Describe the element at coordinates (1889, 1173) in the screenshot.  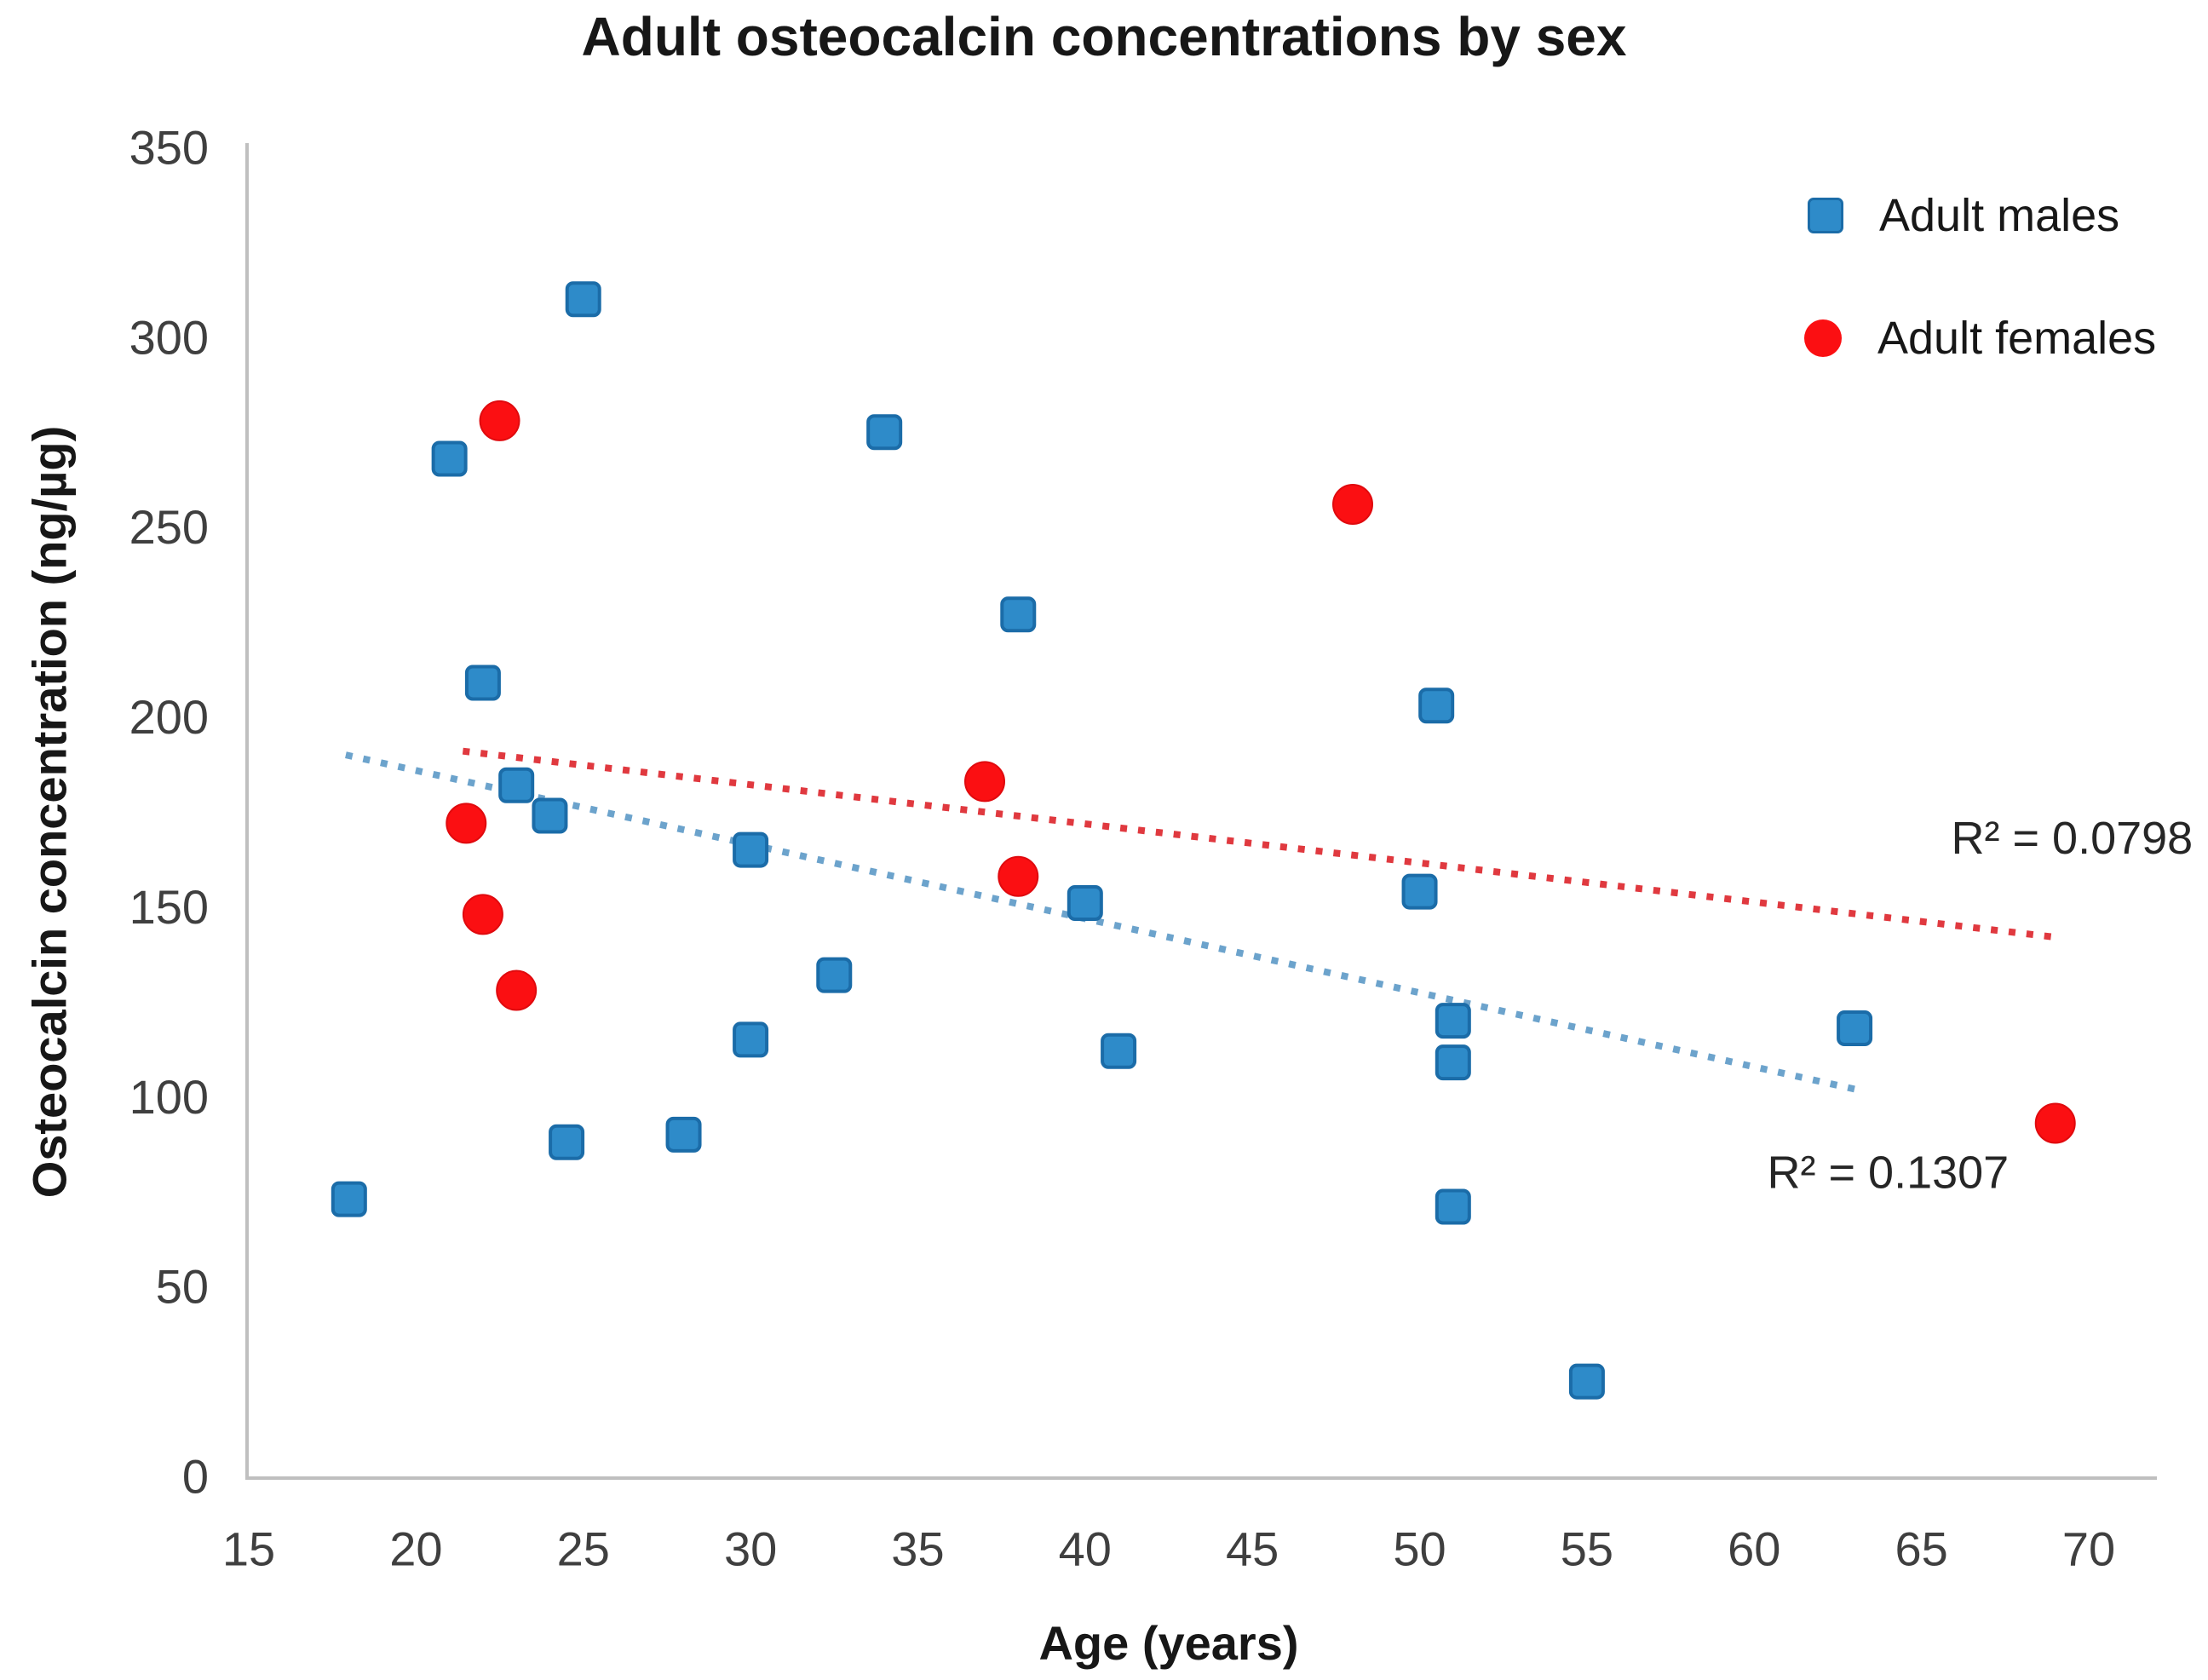
I see `r2-label-adult-males: R² = 0.1307` at that location.